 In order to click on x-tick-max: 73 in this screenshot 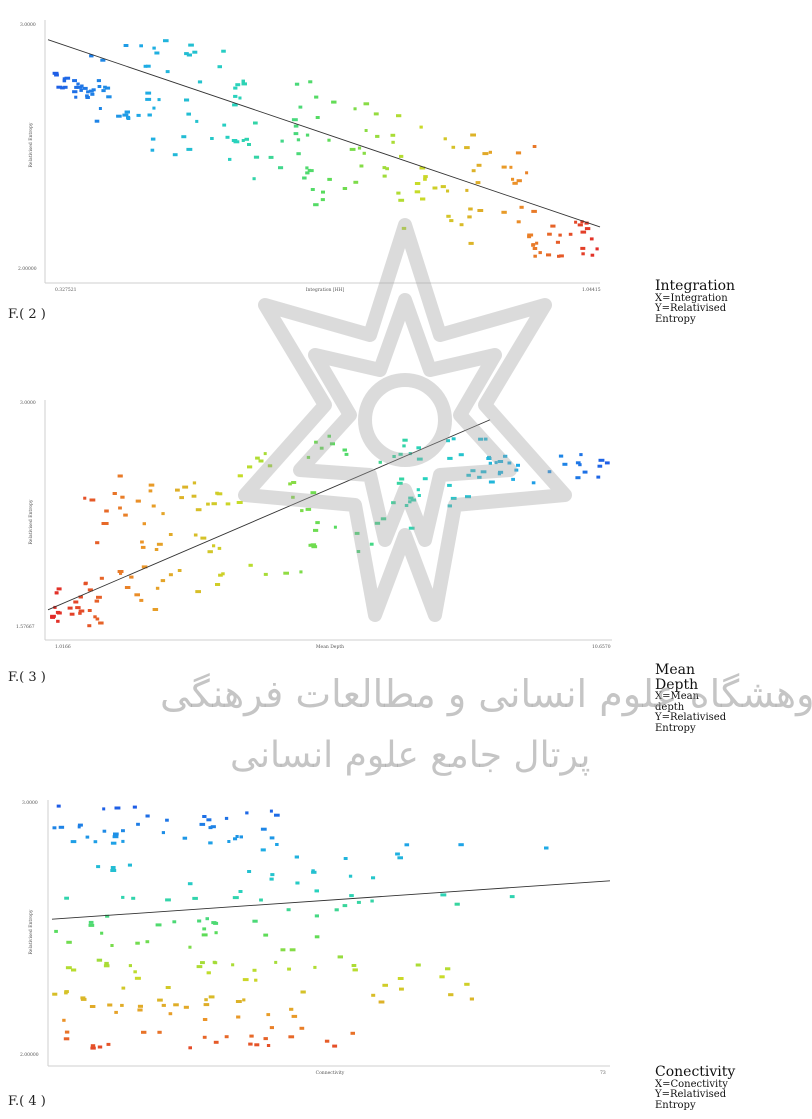, I will do `click(603, 1073)`.